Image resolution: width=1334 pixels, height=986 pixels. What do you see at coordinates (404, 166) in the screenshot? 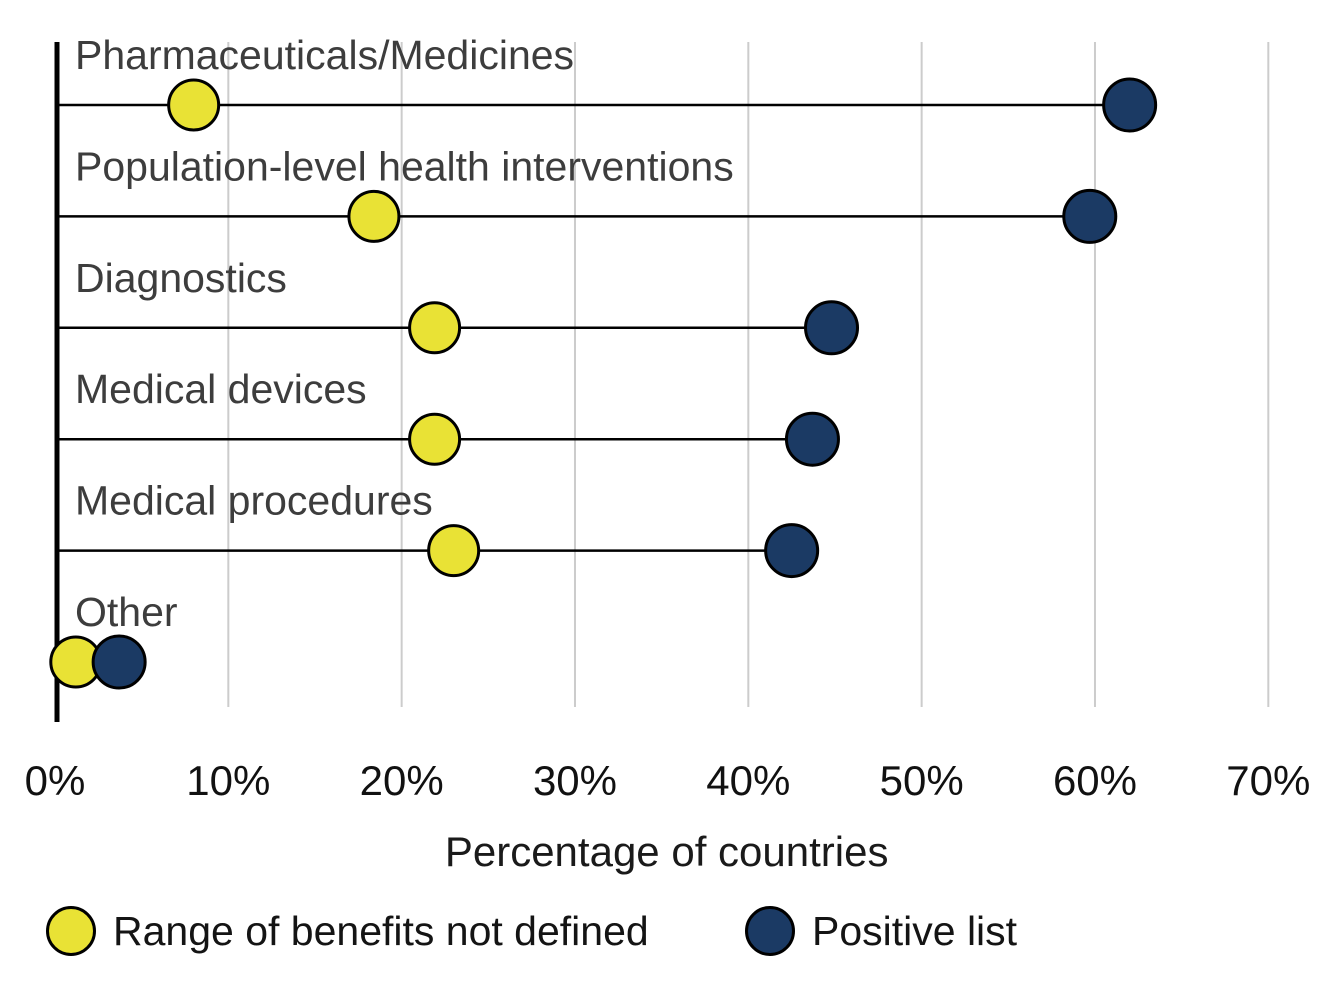
I see `category-label: Population-level health interventions` at bounding box center [404, 166].